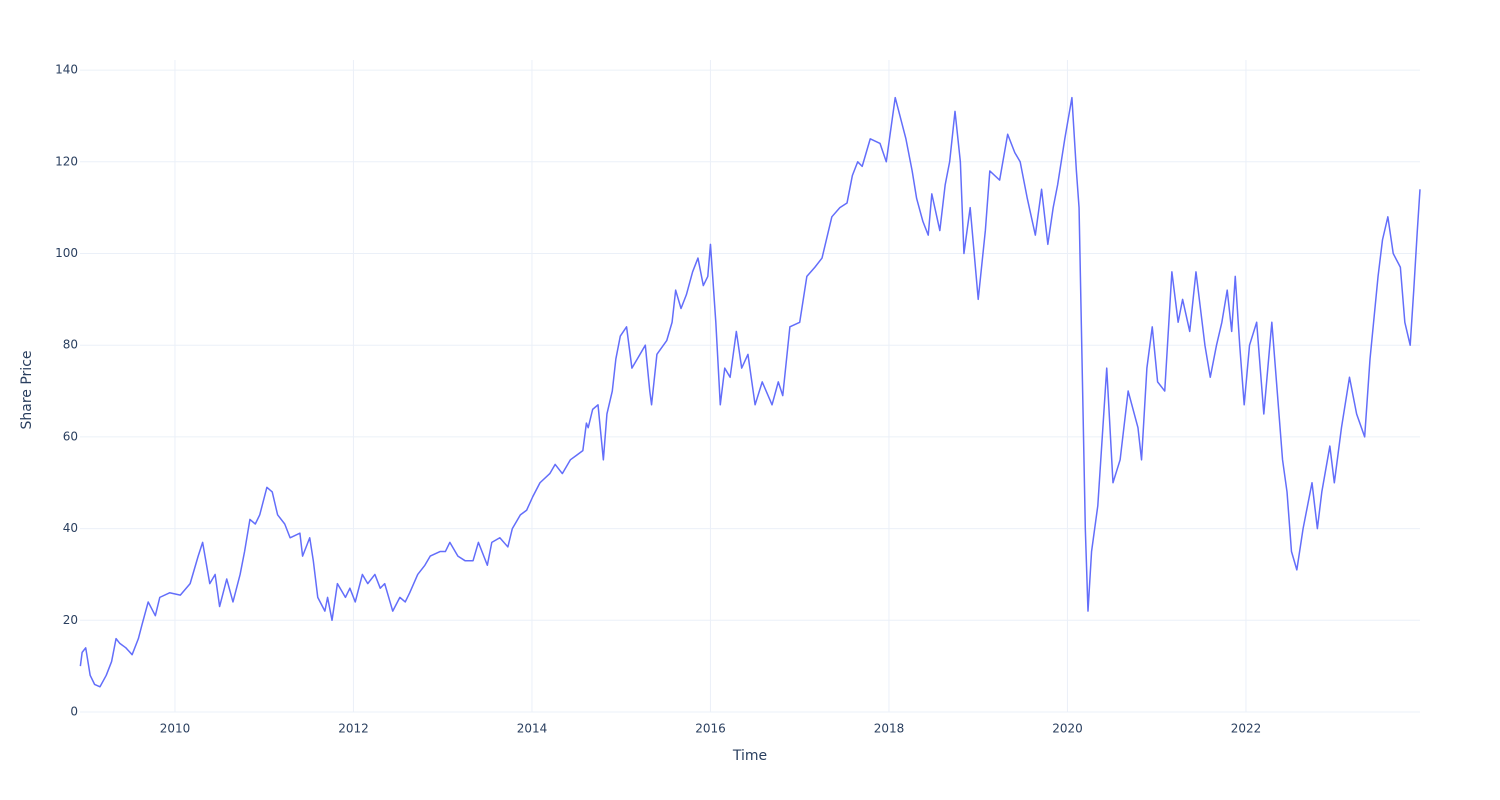 This screenshot has width=1500, height=800. What do you see at coordinates (70, 345) in the screenshot?
I see `y-tick-label: 80` at bounding box center [70, 345].